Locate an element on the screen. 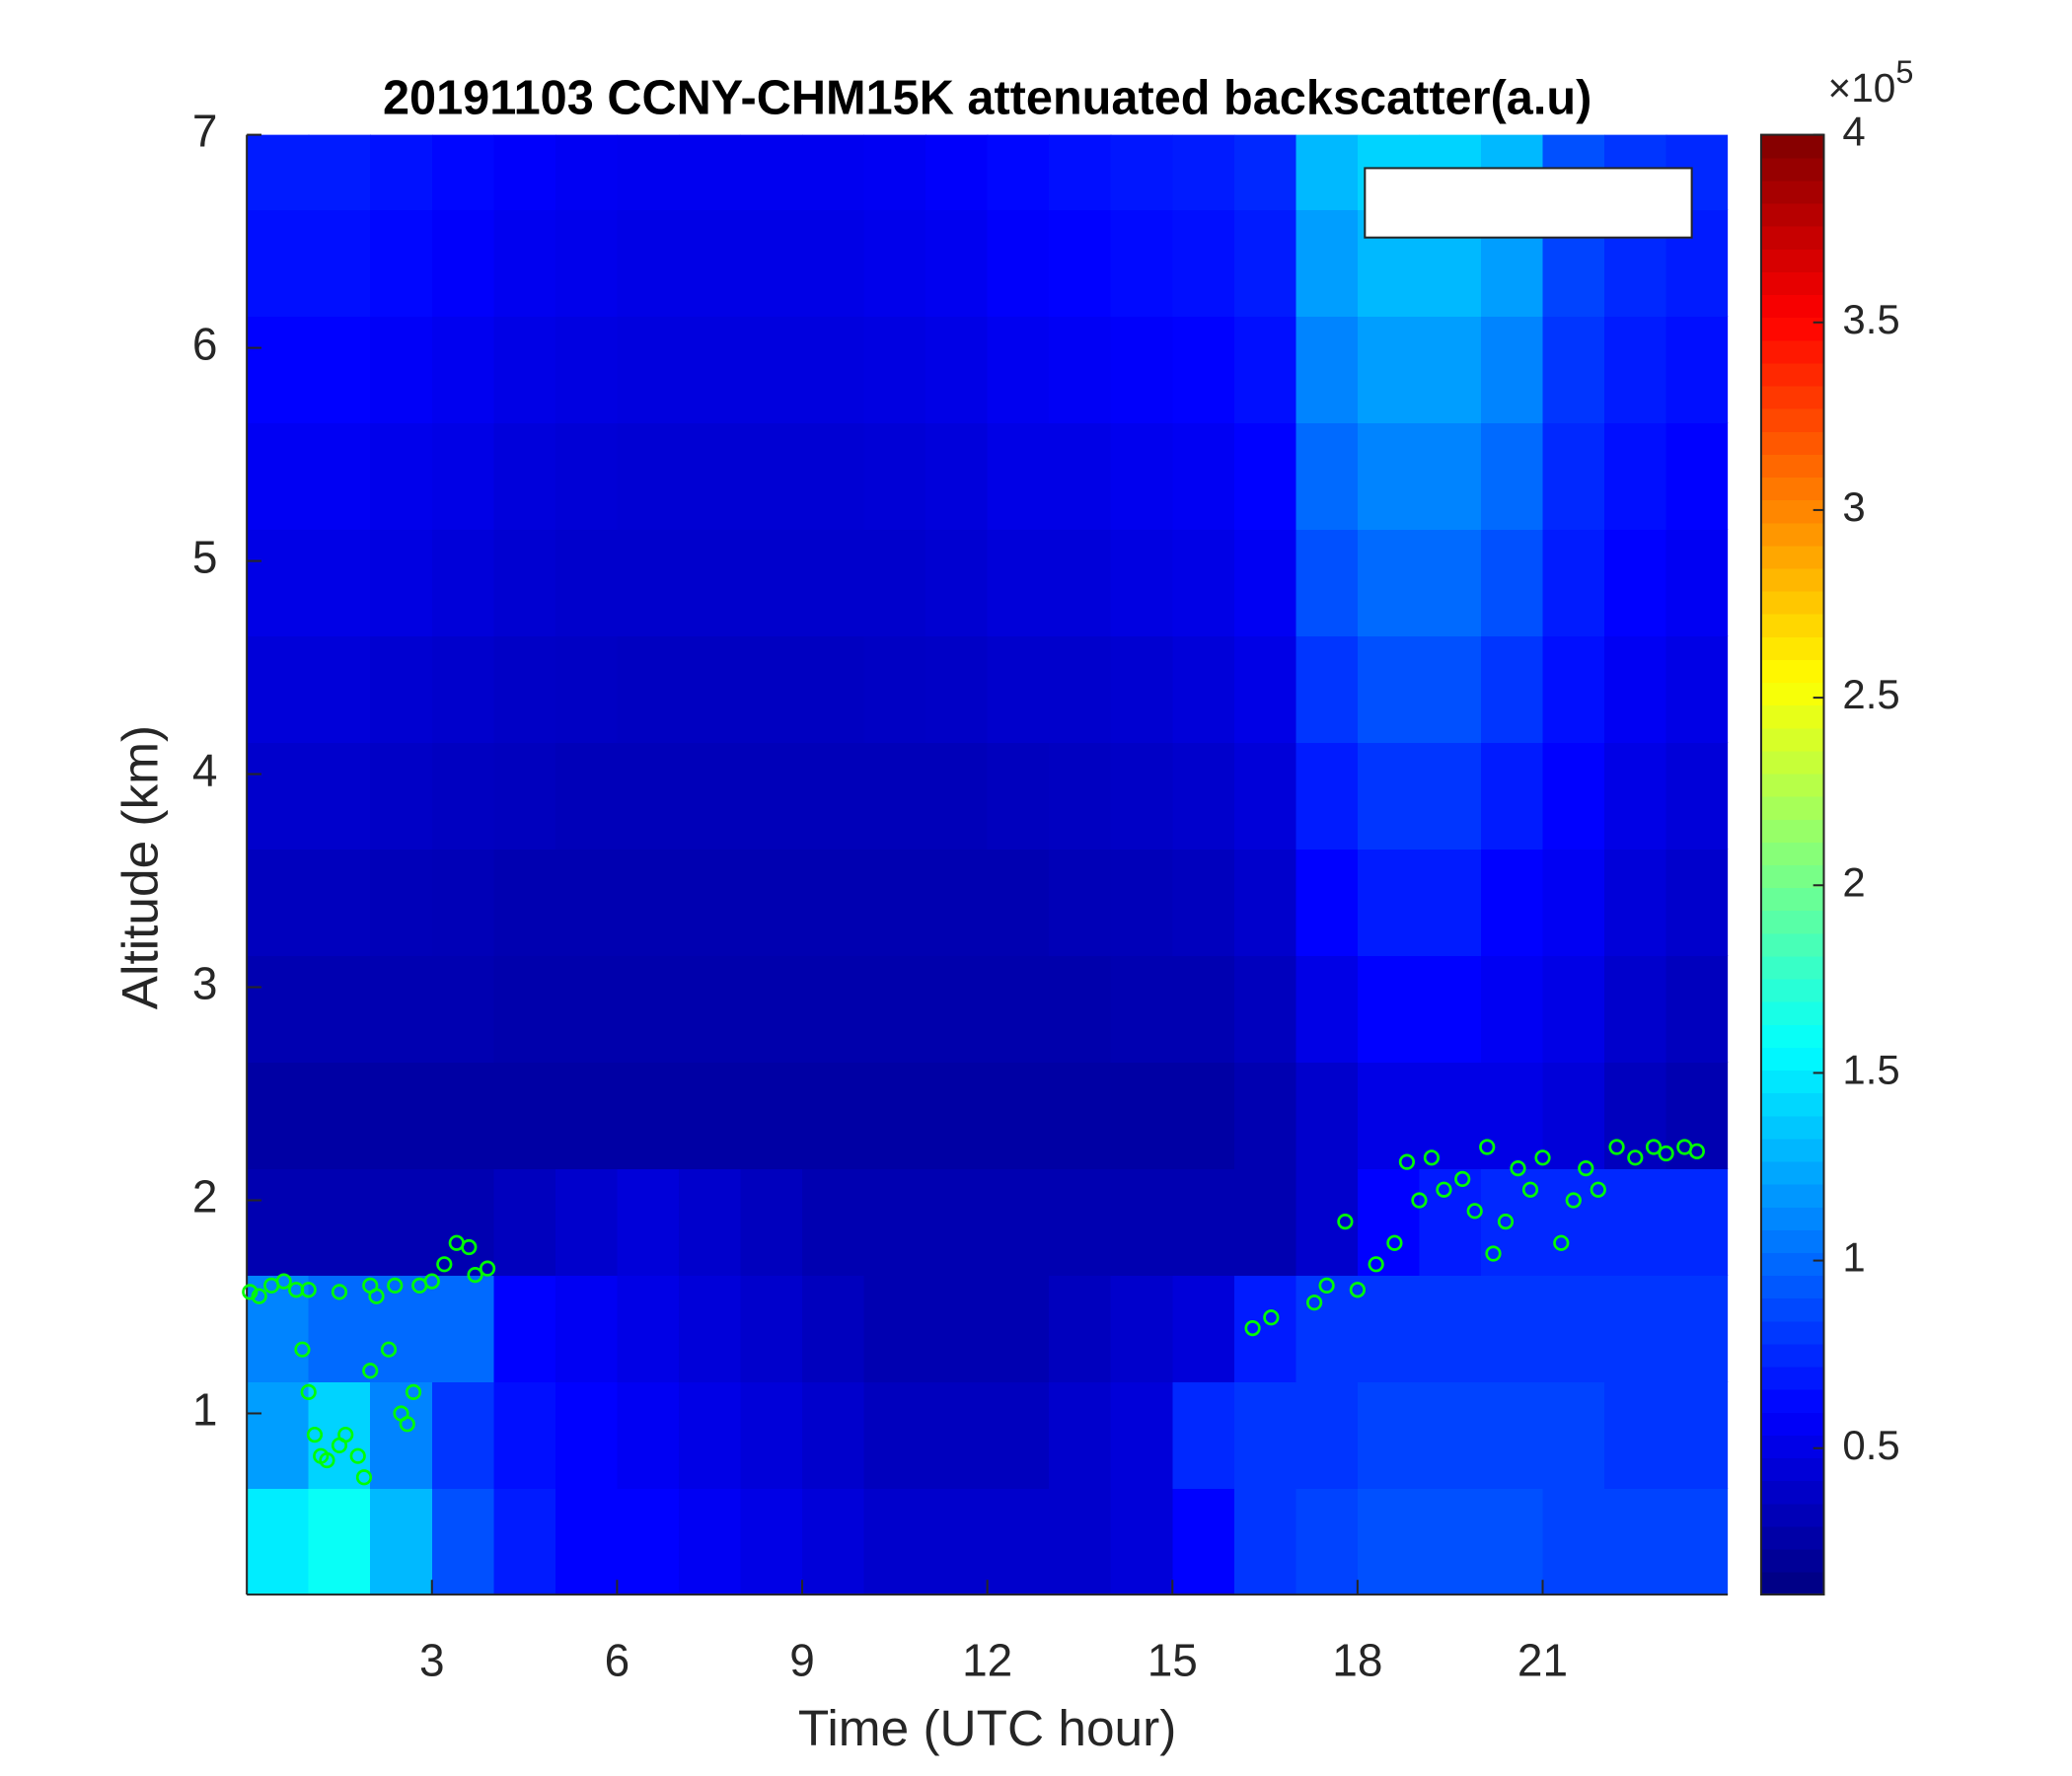 This screenshot has height=1776, width=2072. y-axis-label: Altitude (km) is located at coordinates (140, 867).